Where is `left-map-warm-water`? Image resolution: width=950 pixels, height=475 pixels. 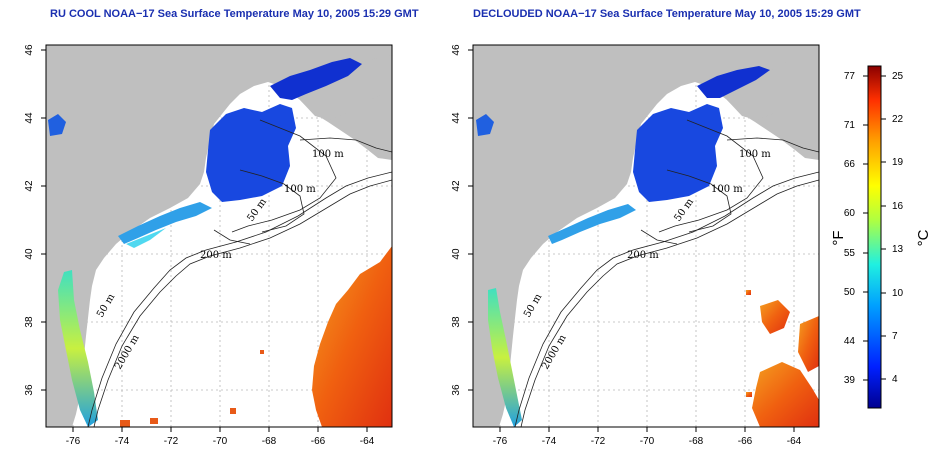
left-map-warm-water is located at coordinates (352, 336).